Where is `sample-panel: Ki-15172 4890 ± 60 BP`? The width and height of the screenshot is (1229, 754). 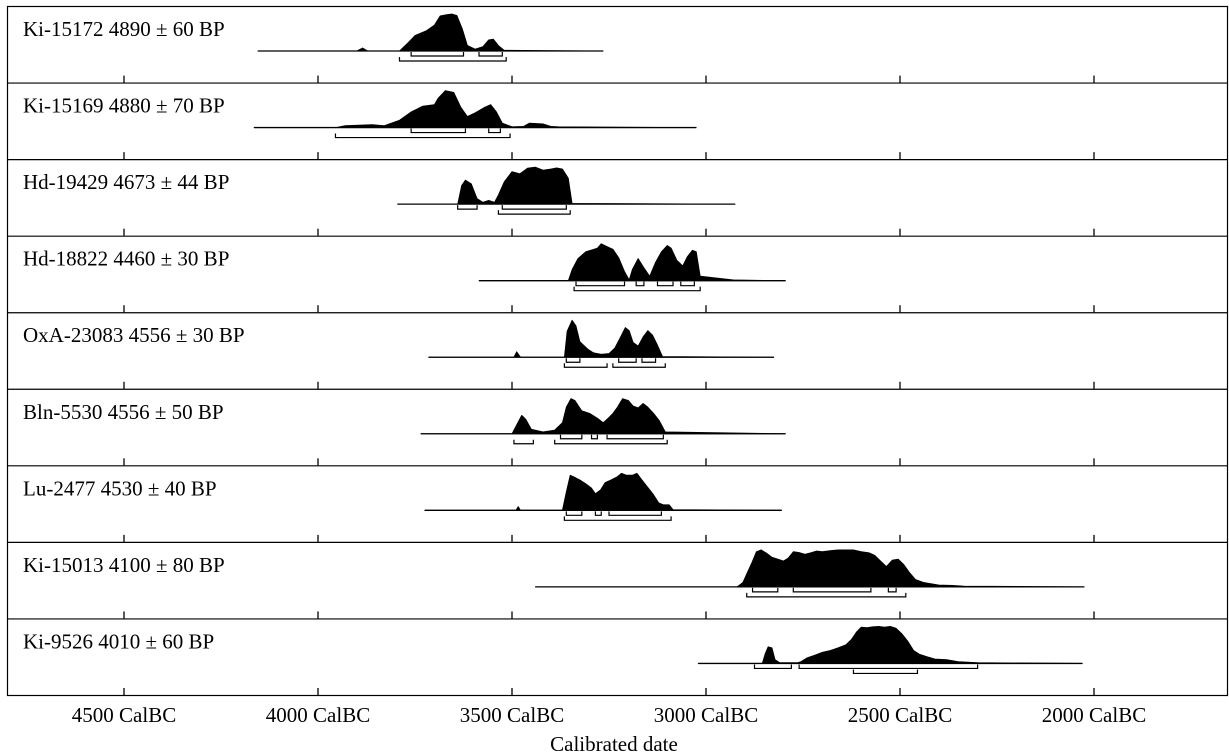
sample-panel: Ki-15172 4890 ± 60 BP is located at coordinates (559, 48).